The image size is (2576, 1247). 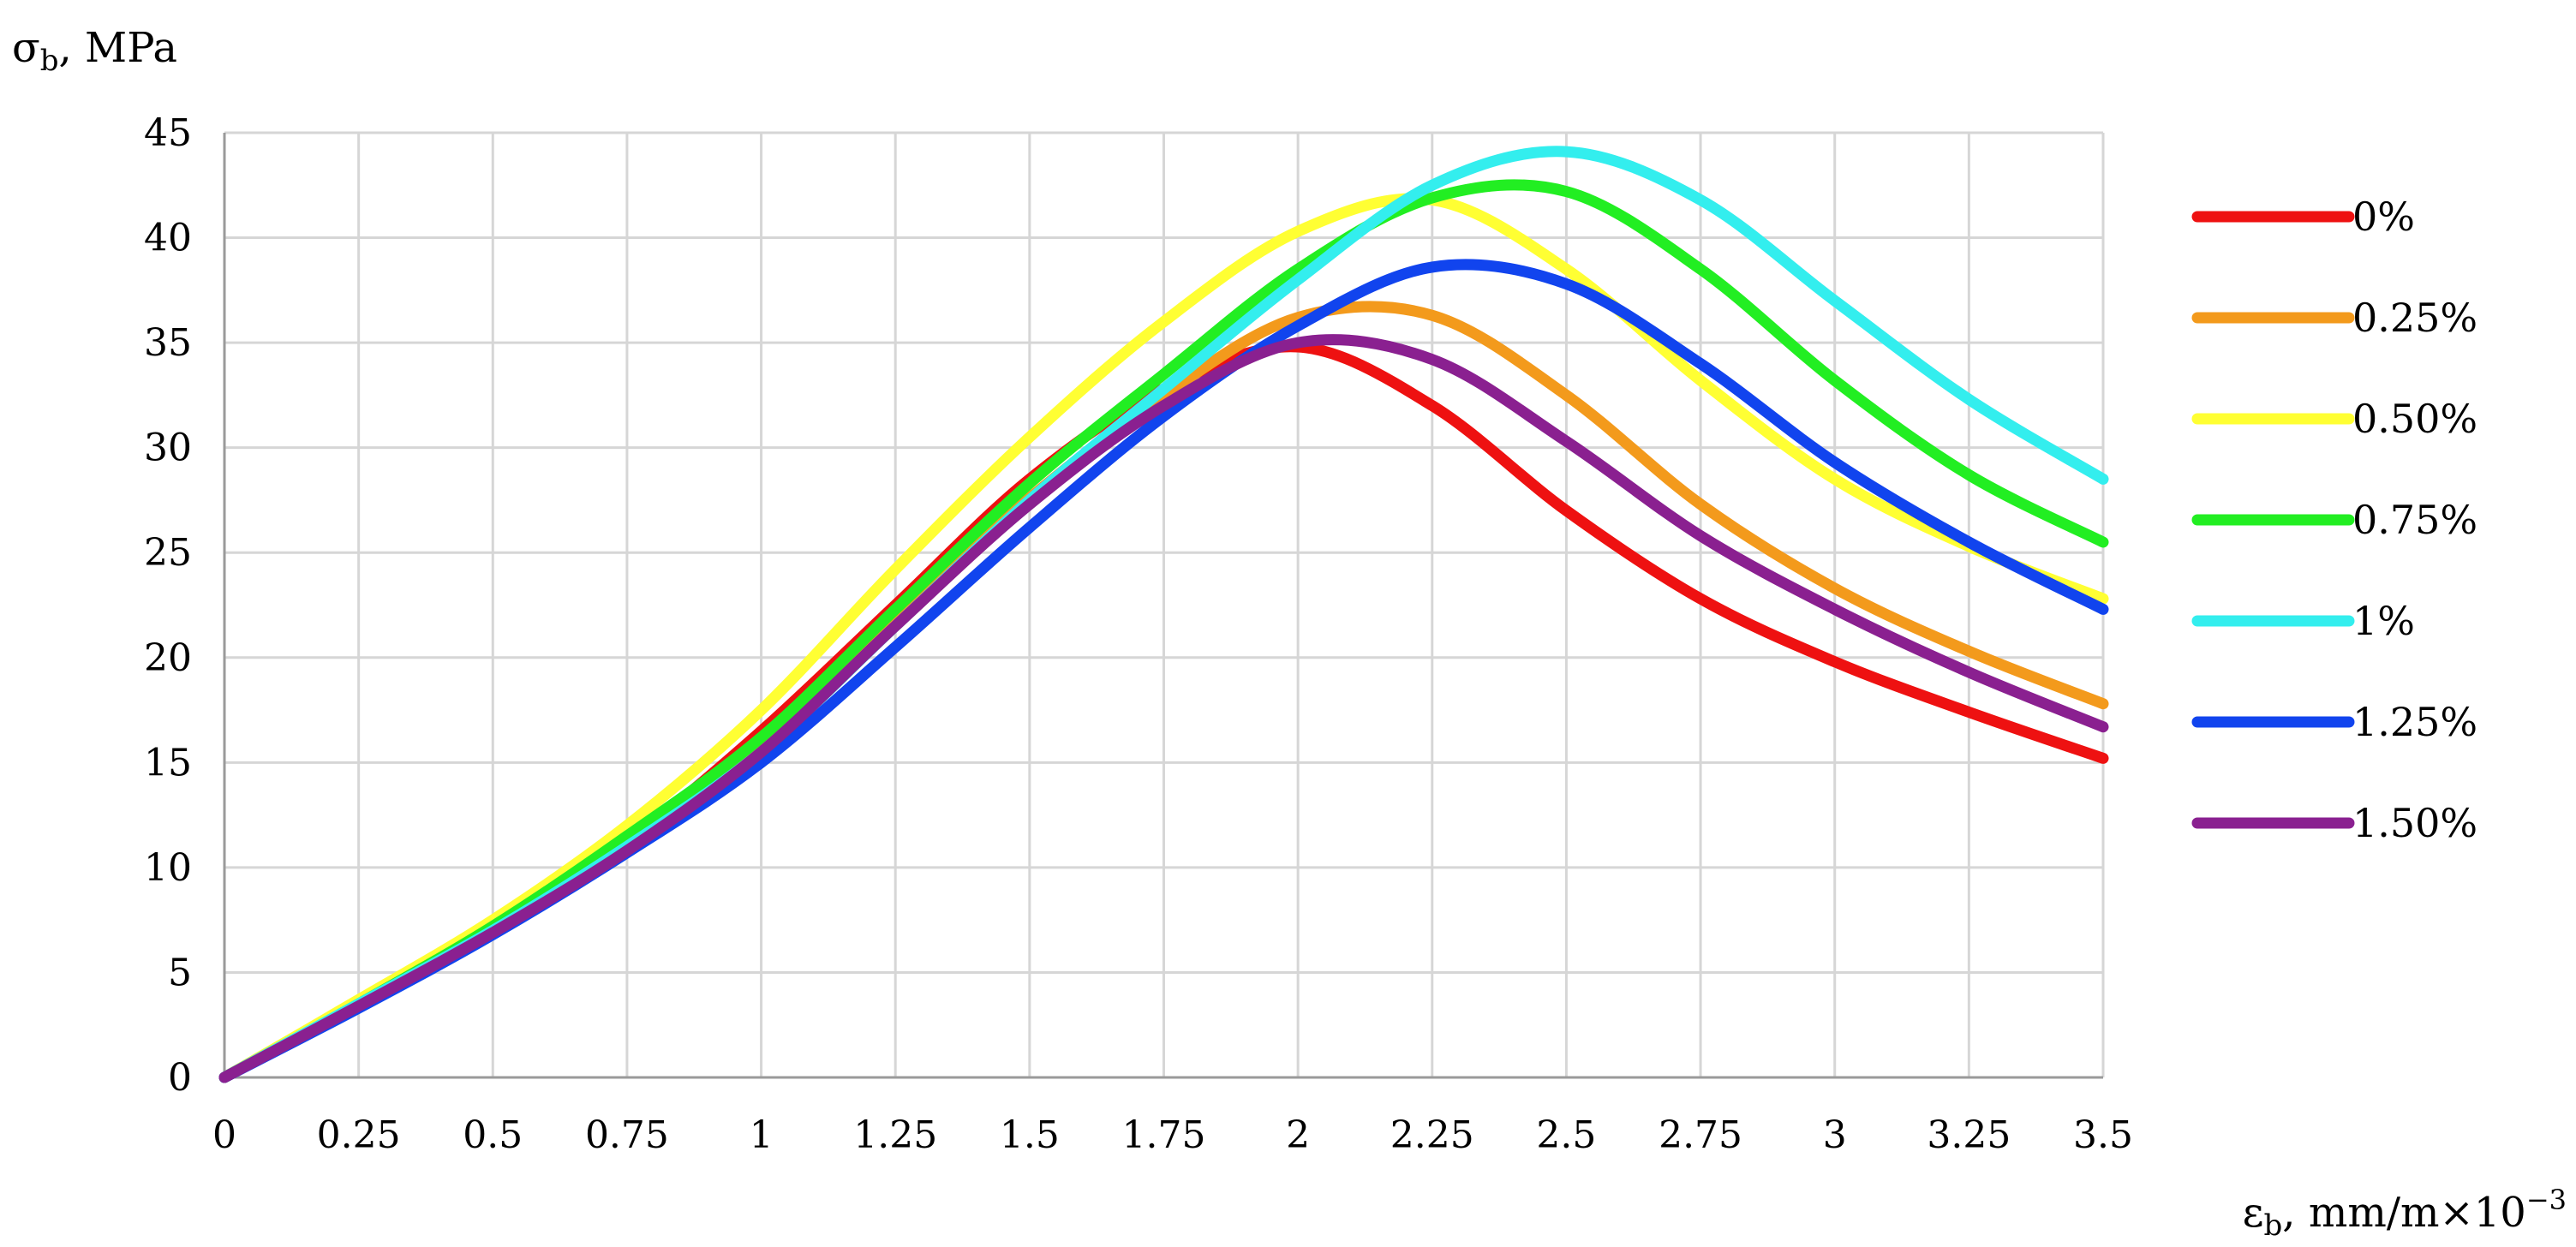 I want to click on legend-label: 1.25%, so click(x=2414, y=722).